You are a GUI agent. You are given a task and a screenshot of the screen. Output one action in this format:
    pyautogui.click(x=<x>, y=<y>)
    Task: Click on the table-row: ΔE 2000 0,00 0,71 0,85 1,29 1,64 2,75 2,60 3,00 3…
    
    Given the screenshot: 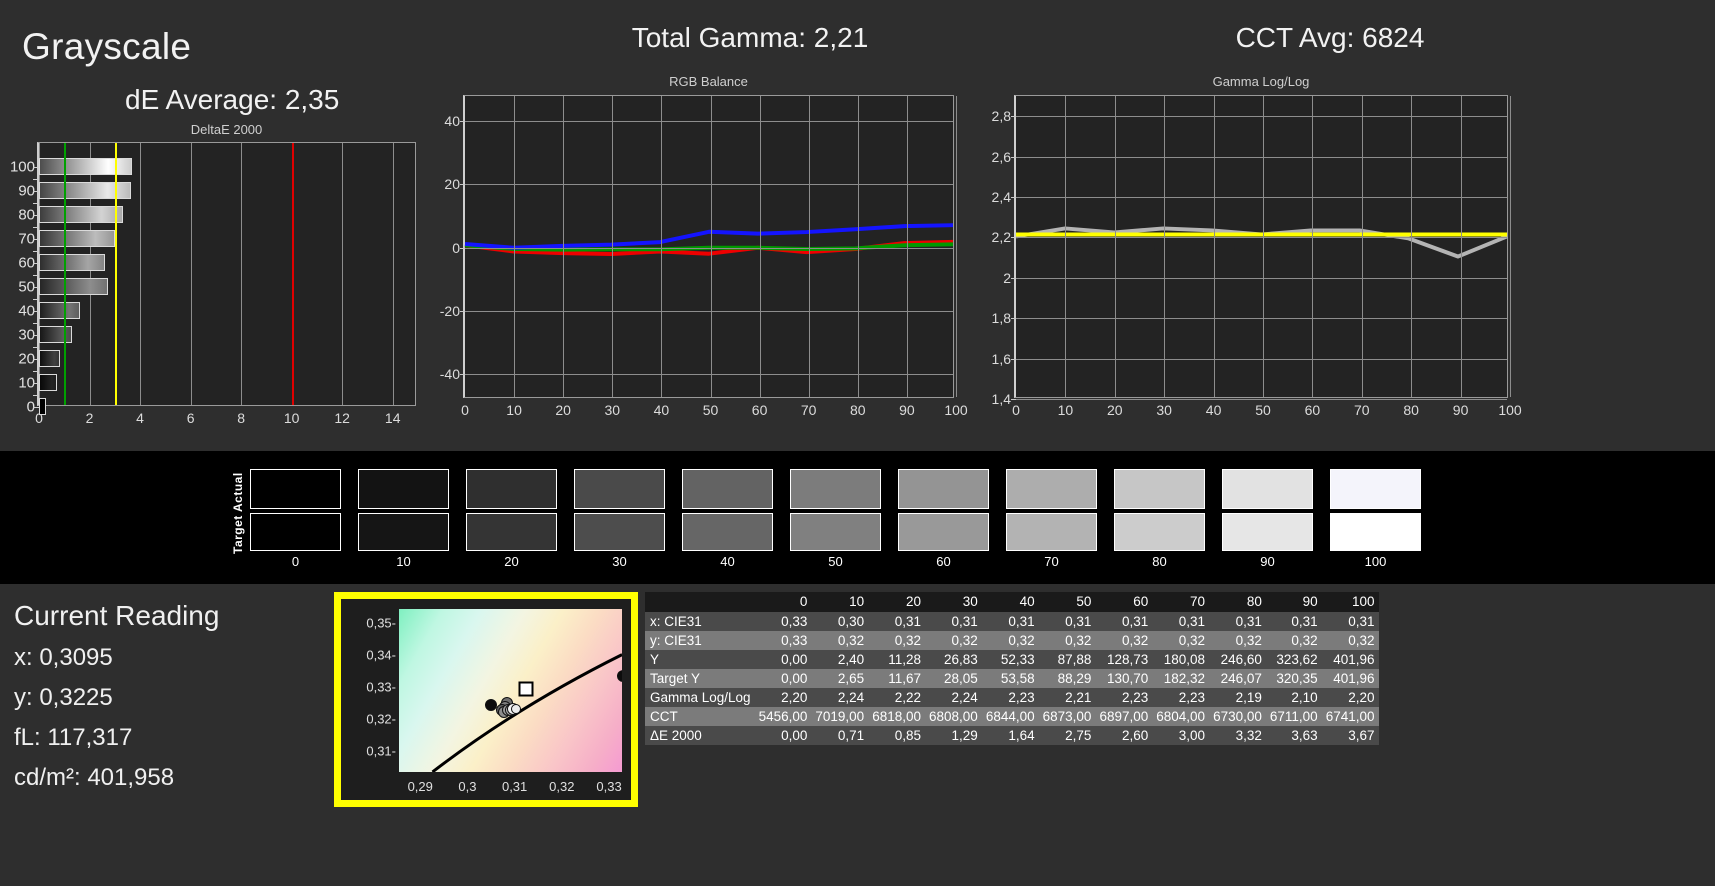 What is the action you would take?
    pyautogui.click(x=1012, y=735)
    